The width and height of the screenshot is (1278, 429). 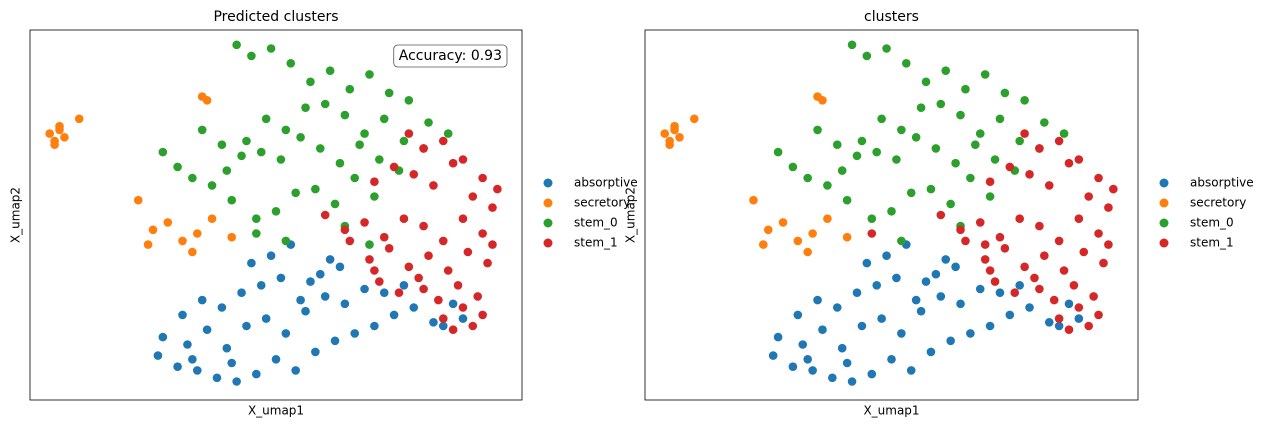 What do you see at coordinates (1212, 223) in the screenshot?
I see `legend-label: stem_0` at bounding box center [1212, 223].